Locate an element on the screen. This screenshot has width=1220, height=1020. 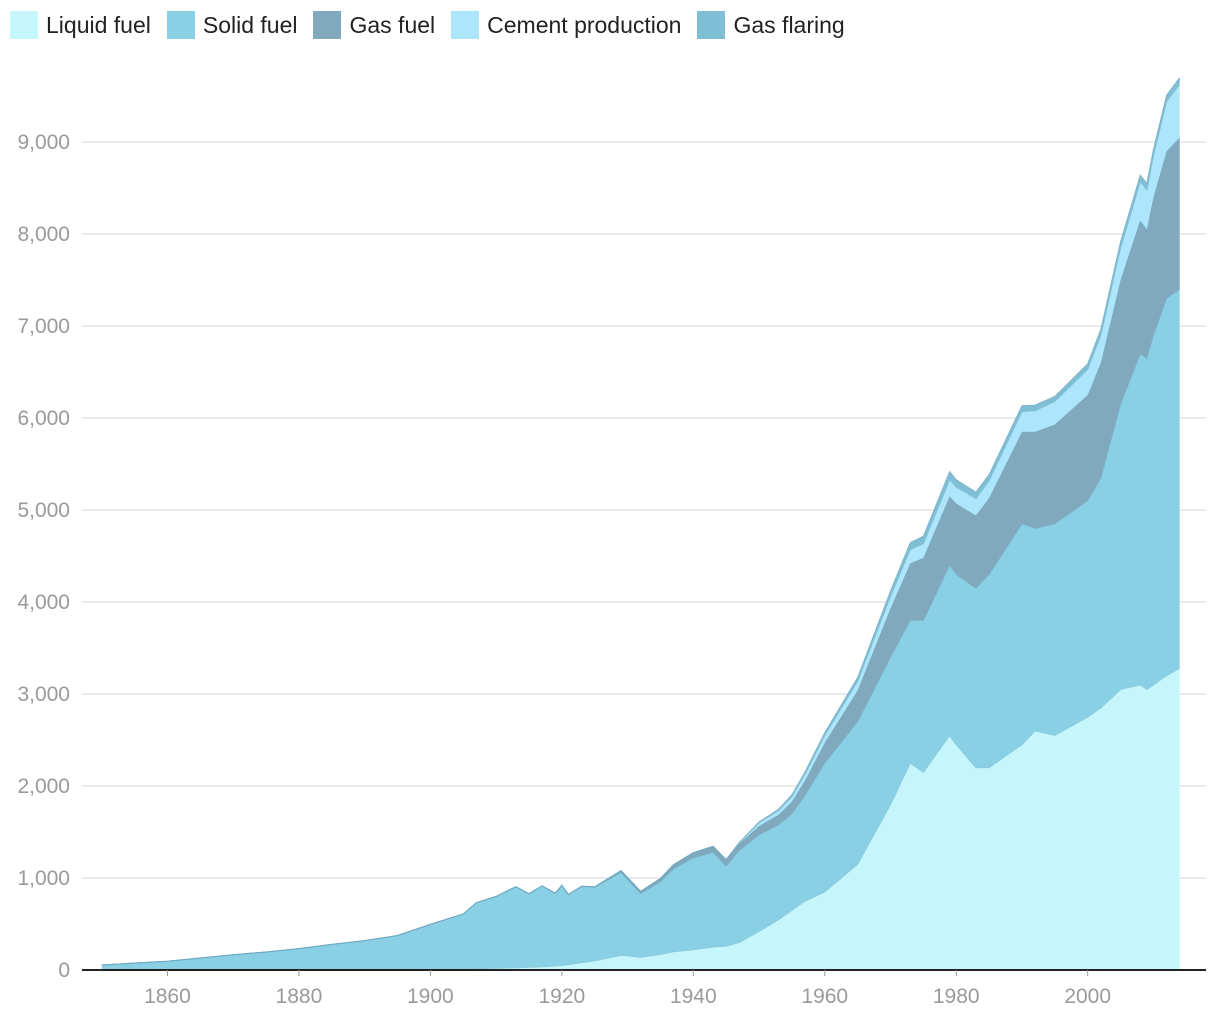
y-tick-label: 9,000 is located at coordinates (43, 142).